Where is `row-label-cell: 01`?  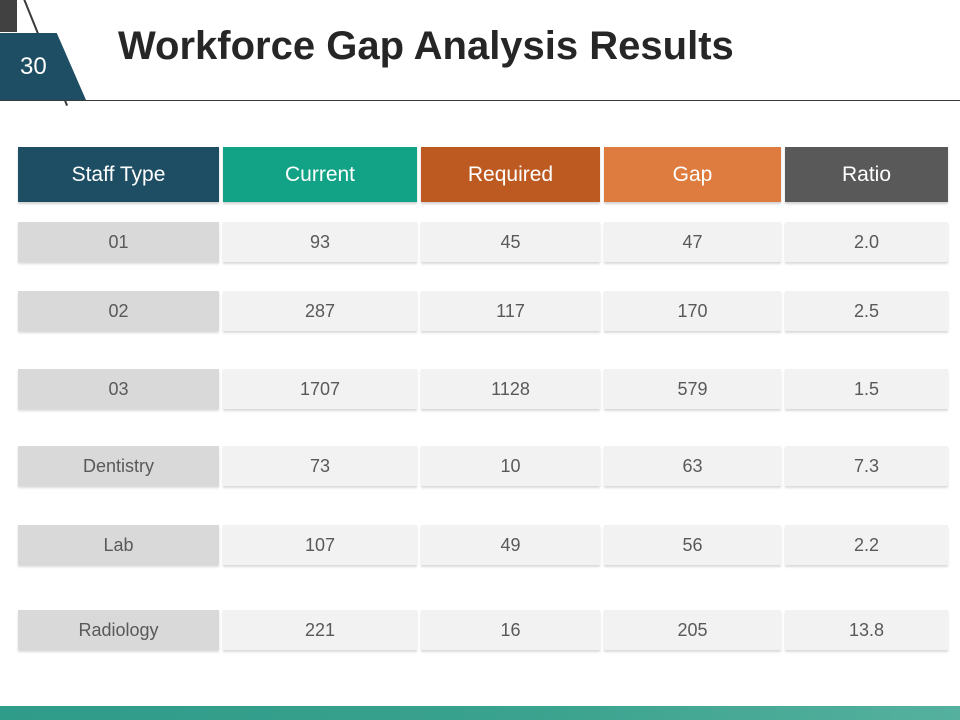
row-label-cell: 01 is located at coordinates (118, 242).